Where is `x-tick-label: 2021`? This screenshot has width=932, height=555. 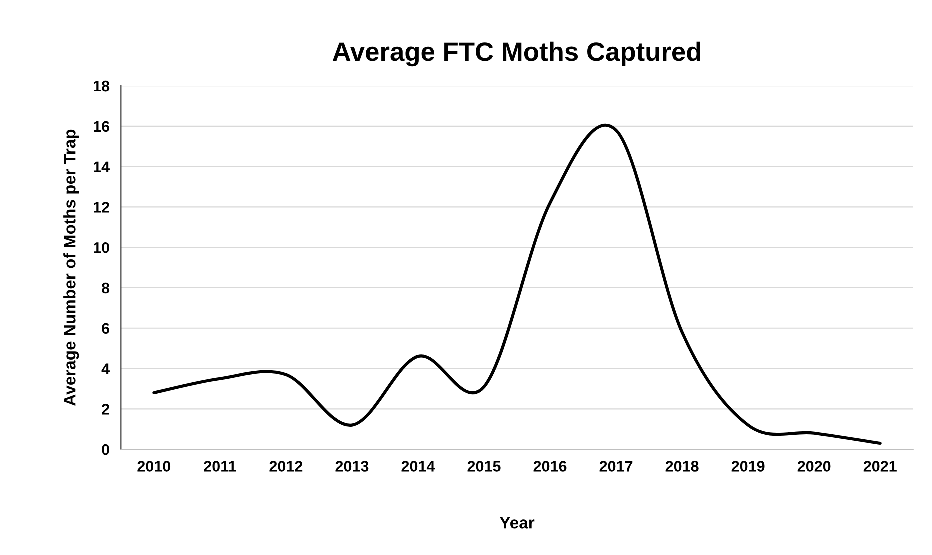 x-tick-label: 2021 is located at coordinates (880, 466).